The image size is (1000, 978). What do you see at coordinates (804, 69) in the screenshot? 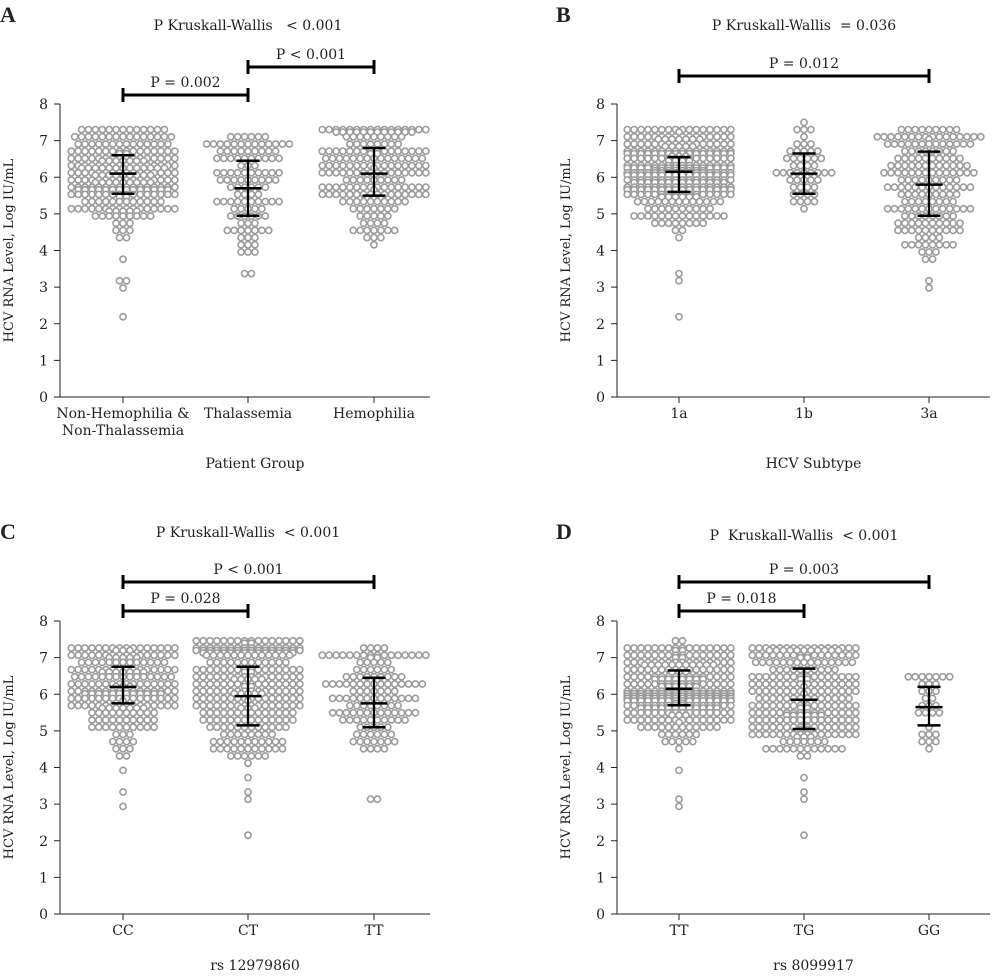
I see `comparison-bracket: P = 0.012` at bounding box center [804, 69].